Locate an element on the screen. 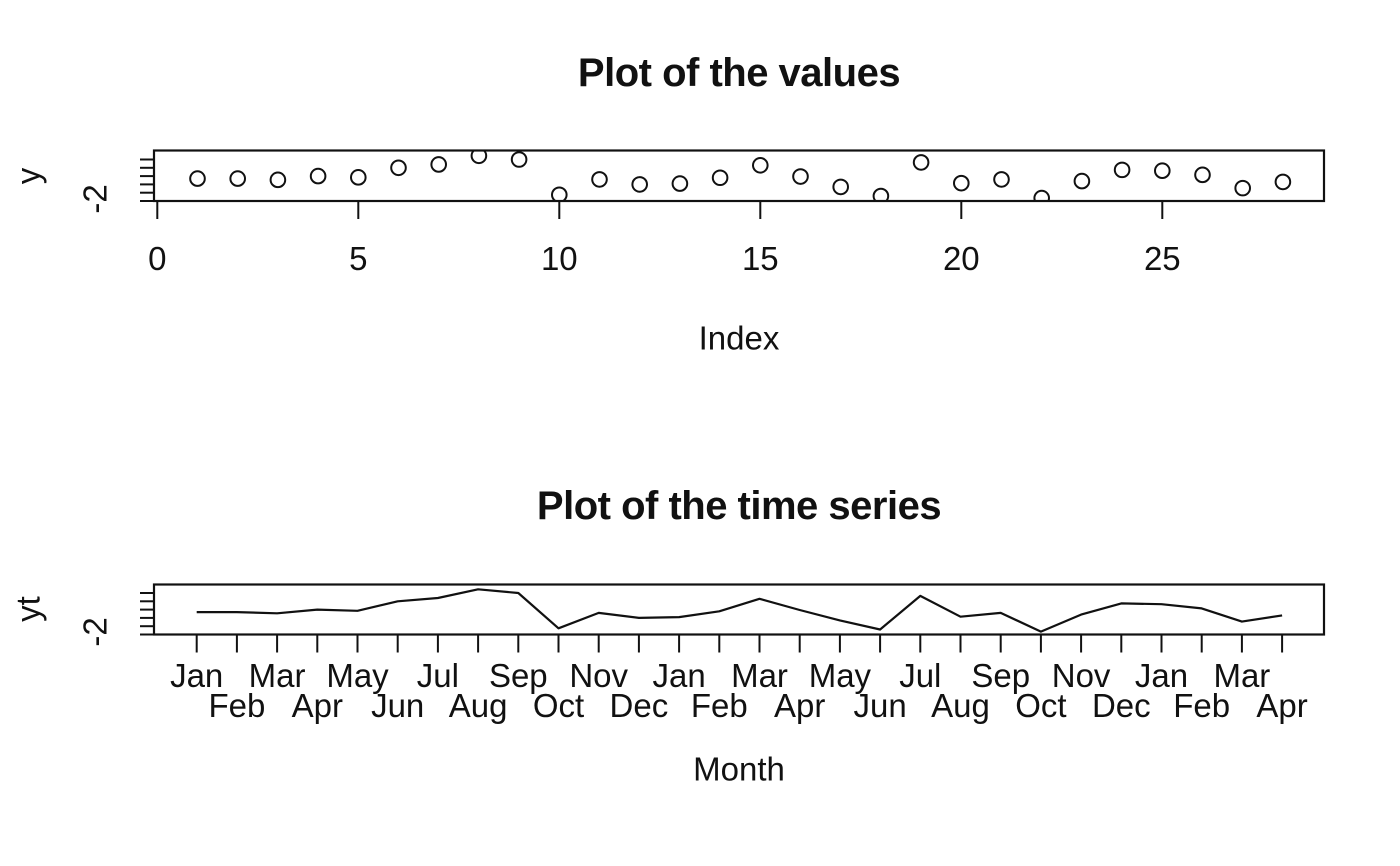 The height and width of the screenshot is (866, 1400). plot1-x-tick-label: 0 is located at coordinates (157, 258).